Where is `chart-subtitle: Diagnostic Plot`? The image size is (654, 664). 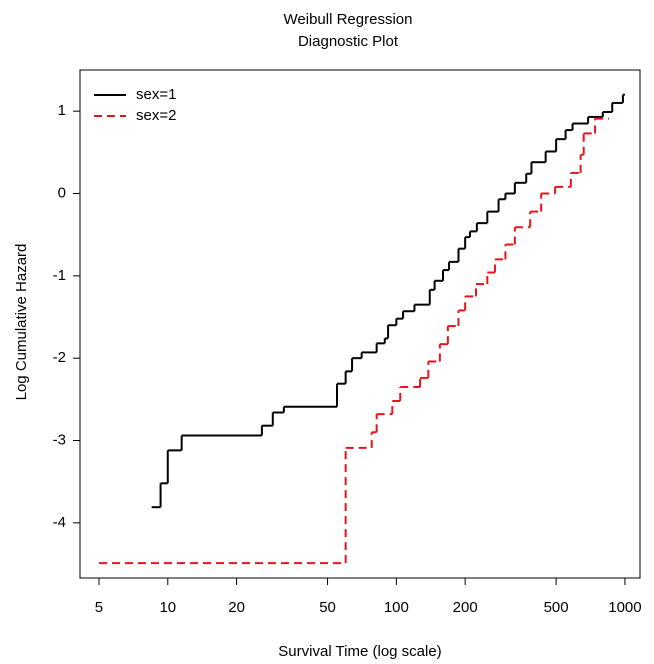 chart-subtitle: Diagnostic Plot is located at coordinates (348, 41).